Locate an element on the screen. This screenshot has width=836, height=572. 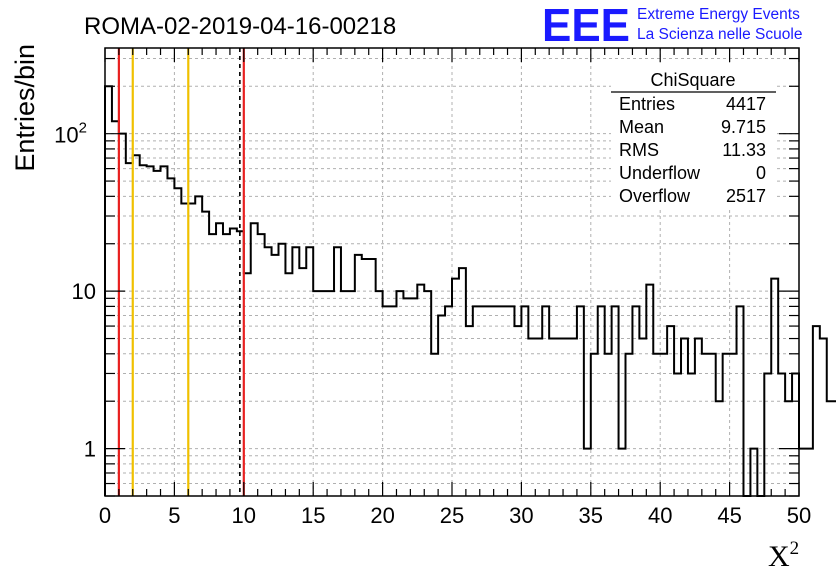
stats-row-value: 11.33 is located at coordinates (744, 150).